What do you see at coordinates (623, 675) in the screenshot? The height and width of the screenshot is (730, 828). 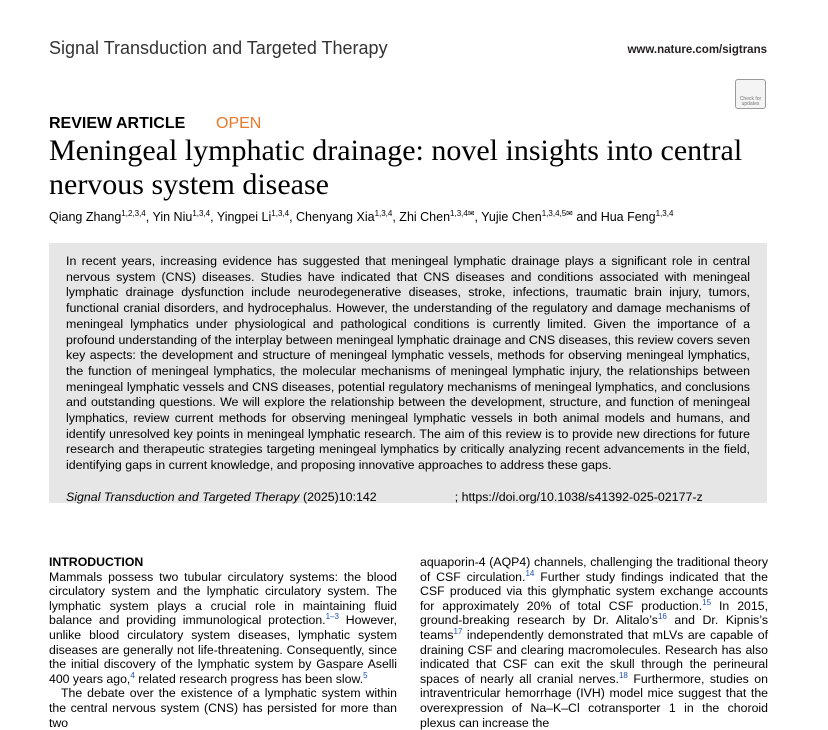 I see `superscript: 18` at bounding box center [623, 675].